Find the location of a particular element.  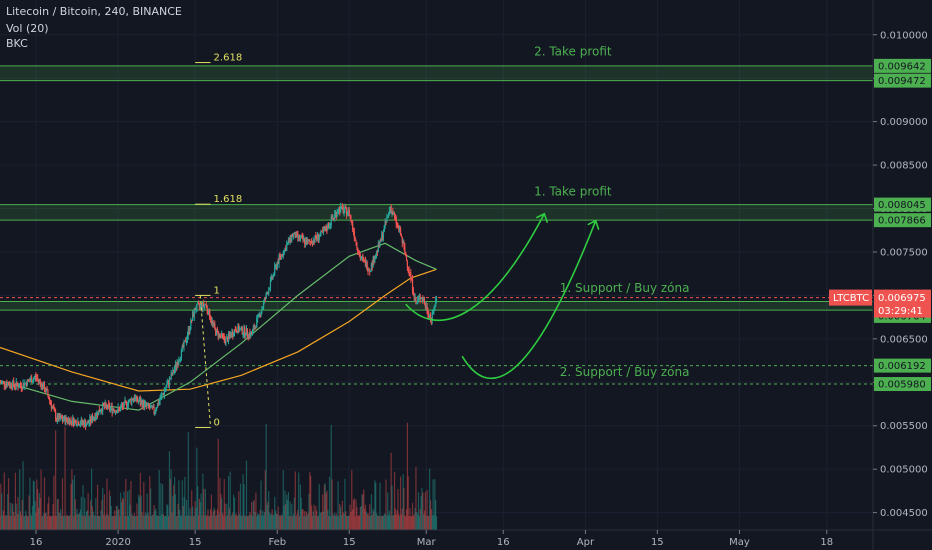

current-price-label: 0.006975 is located at coordinates (902, 298).